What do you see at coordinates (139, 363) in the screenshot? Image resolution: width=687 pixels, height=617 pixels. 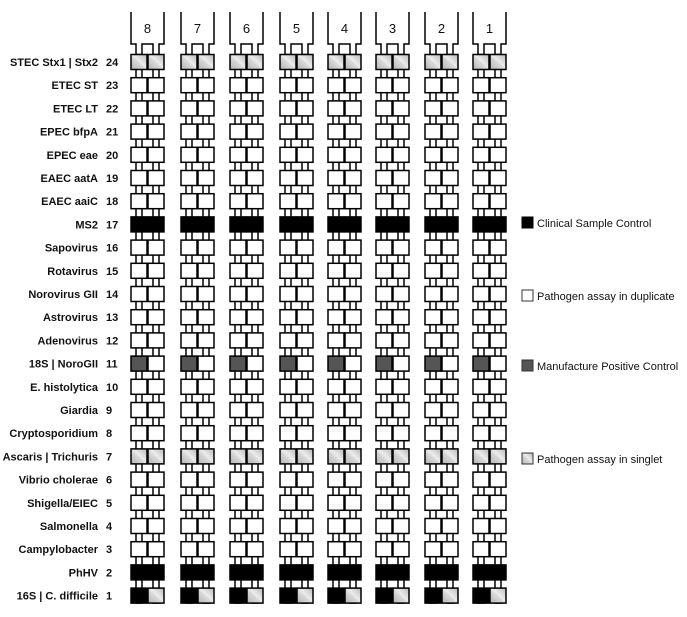 I see `well-positive` at bounding box center [139, 363].